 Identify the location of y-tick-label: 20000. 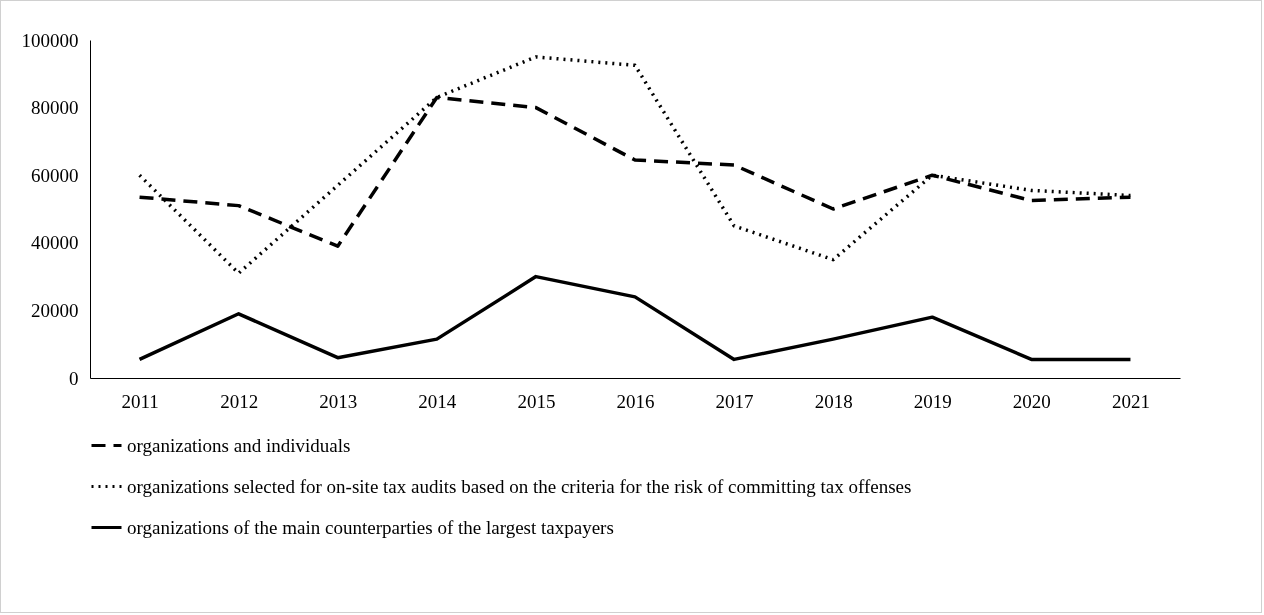
(55, 310).